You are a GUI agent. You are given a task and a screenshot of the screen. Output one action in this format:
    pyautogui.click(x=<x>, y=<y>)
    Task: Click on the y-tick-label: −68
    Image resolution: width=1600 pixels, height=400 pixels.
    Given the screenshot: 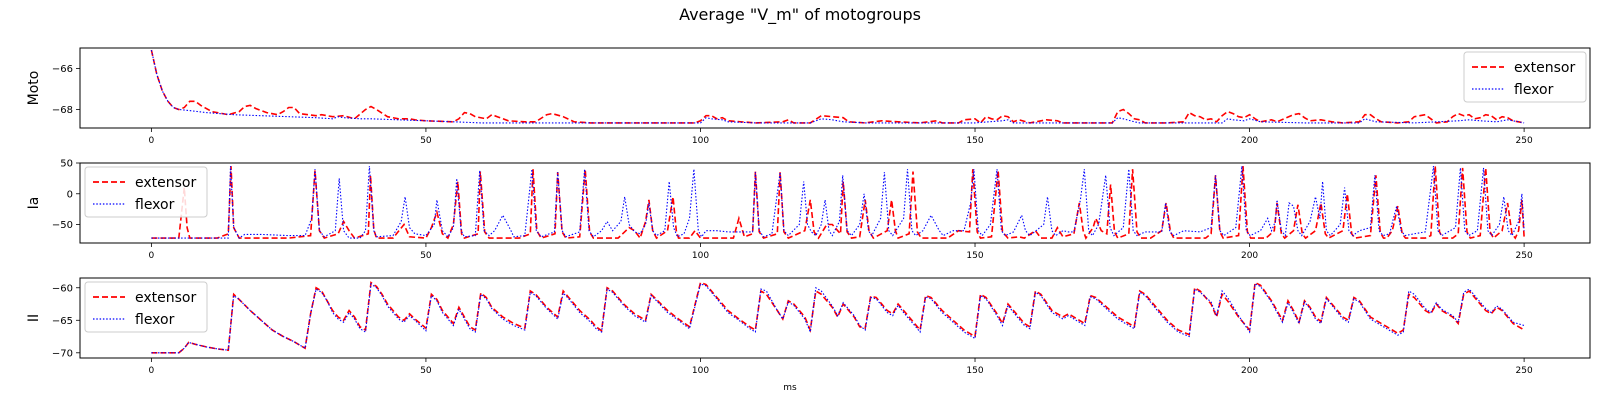 What is the action you would take?
    pyautogui.click(x=62, y=110)
    